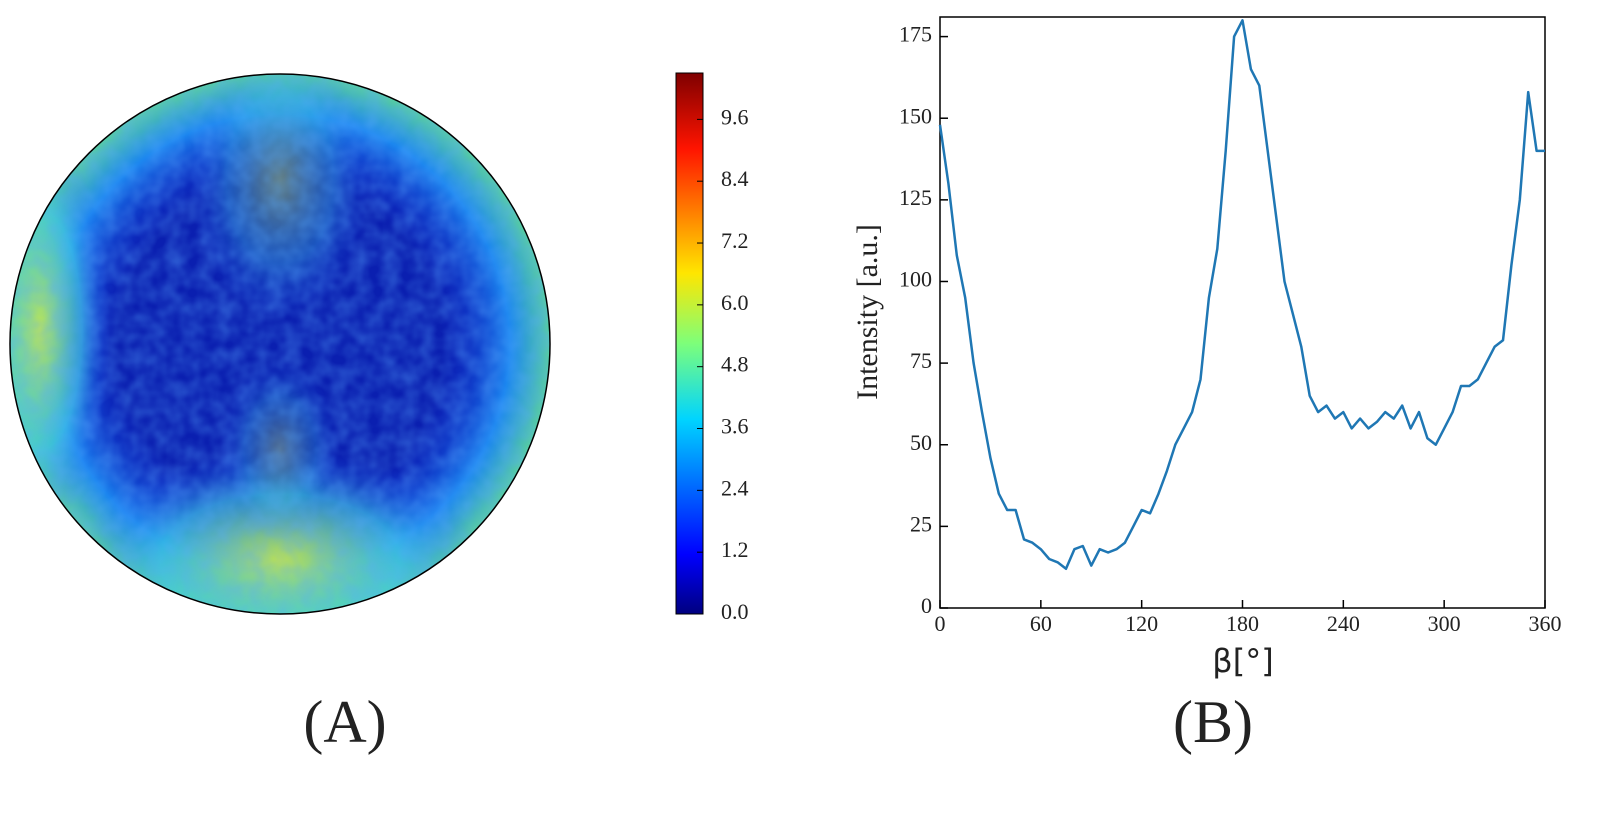 This screenshot has height=819, width=1603. Describe the element at coordinates (921, 360) in the screenshot. I see `y-tick-label: 75` at that location.